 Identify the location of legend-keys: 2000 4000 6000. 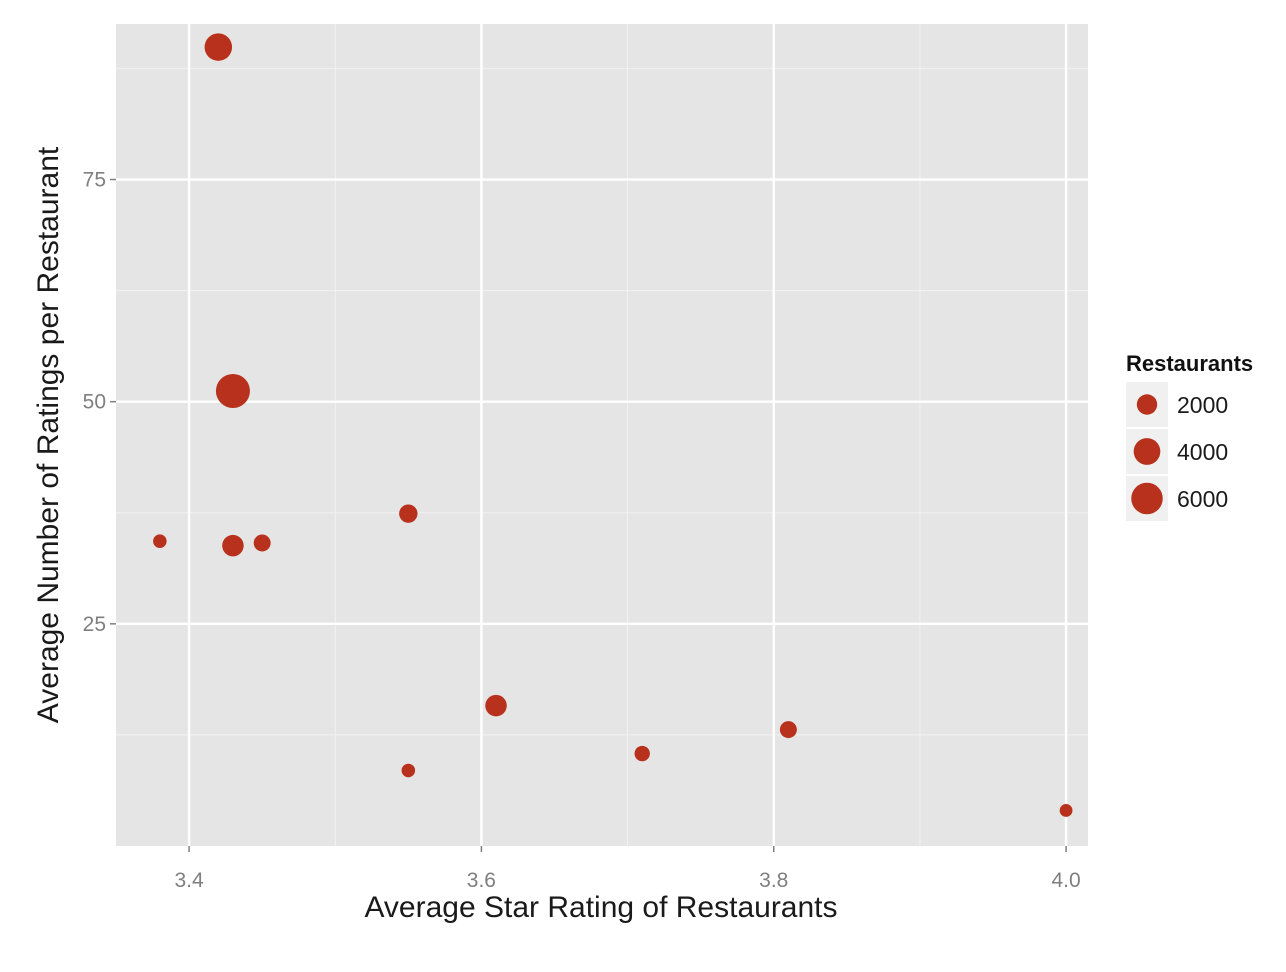
(1177, 451).